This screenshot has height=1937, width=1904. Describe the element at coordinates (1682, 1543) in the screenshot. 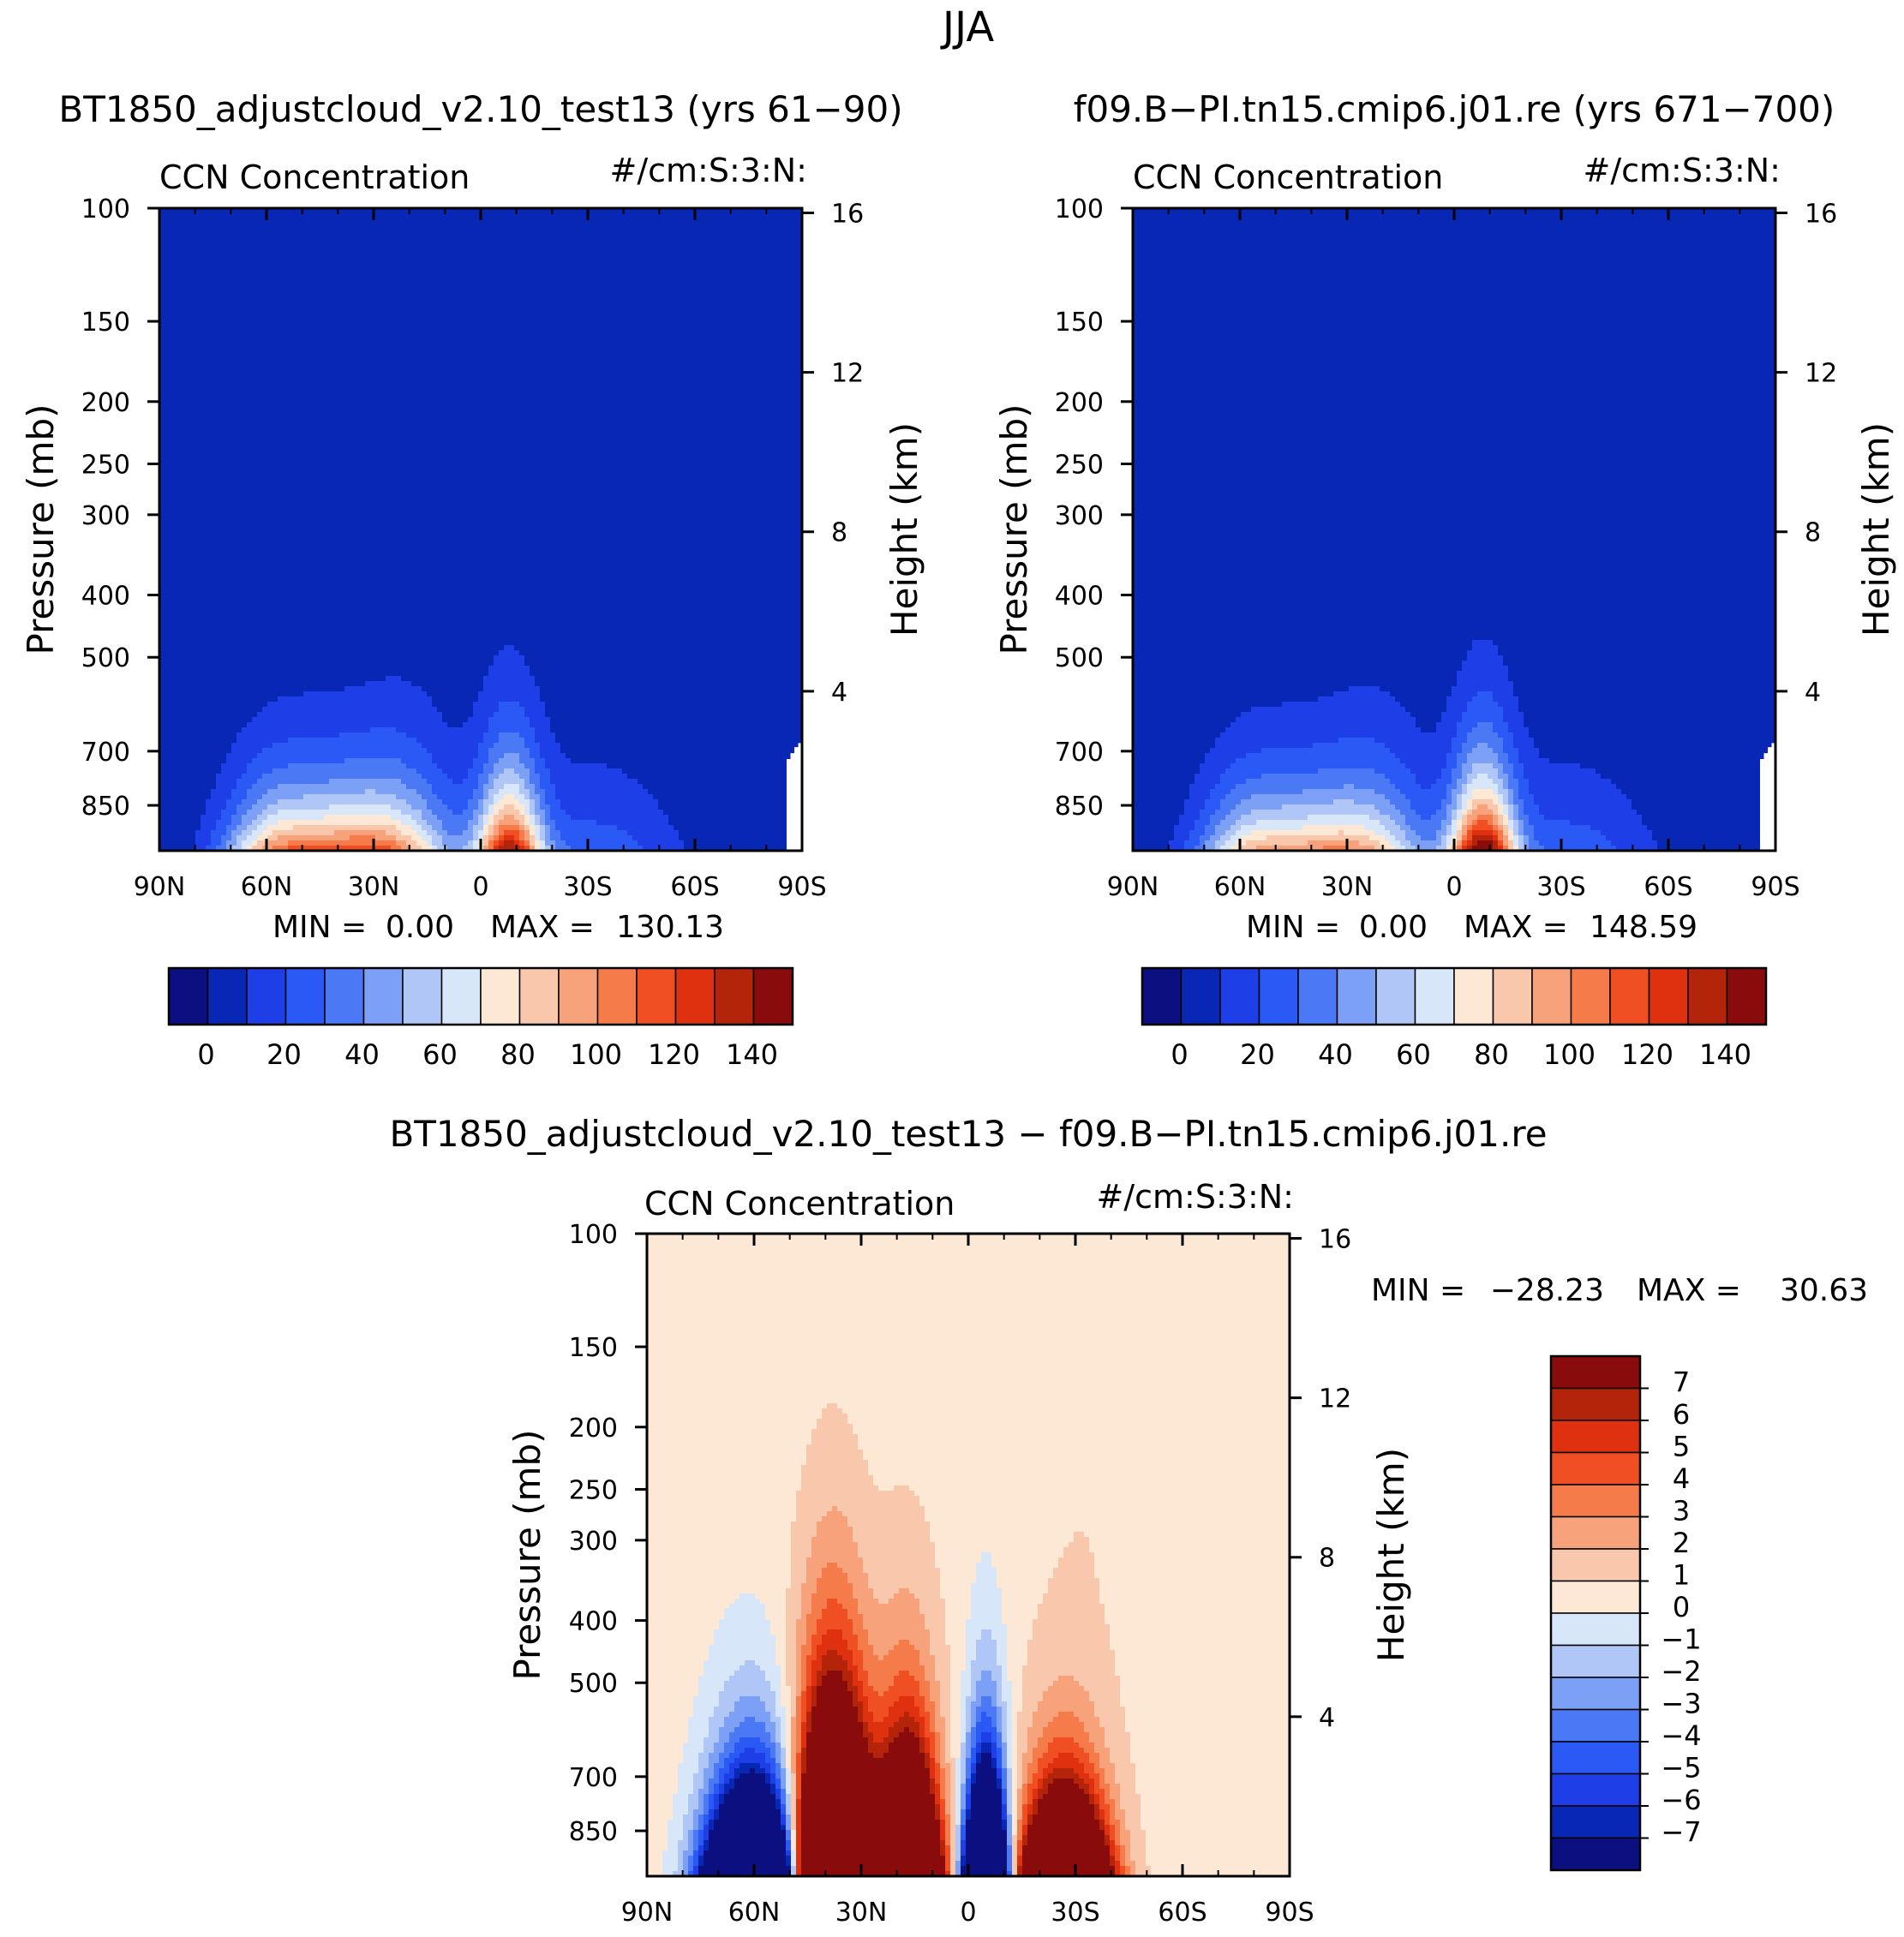

I see `colorbar-label: 2` at that location.